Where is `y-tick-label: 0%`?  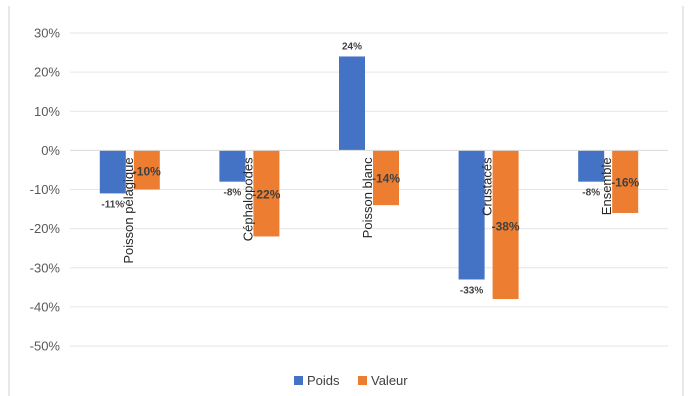 y-tick-label: 0% is located at coordinates (50, 150).